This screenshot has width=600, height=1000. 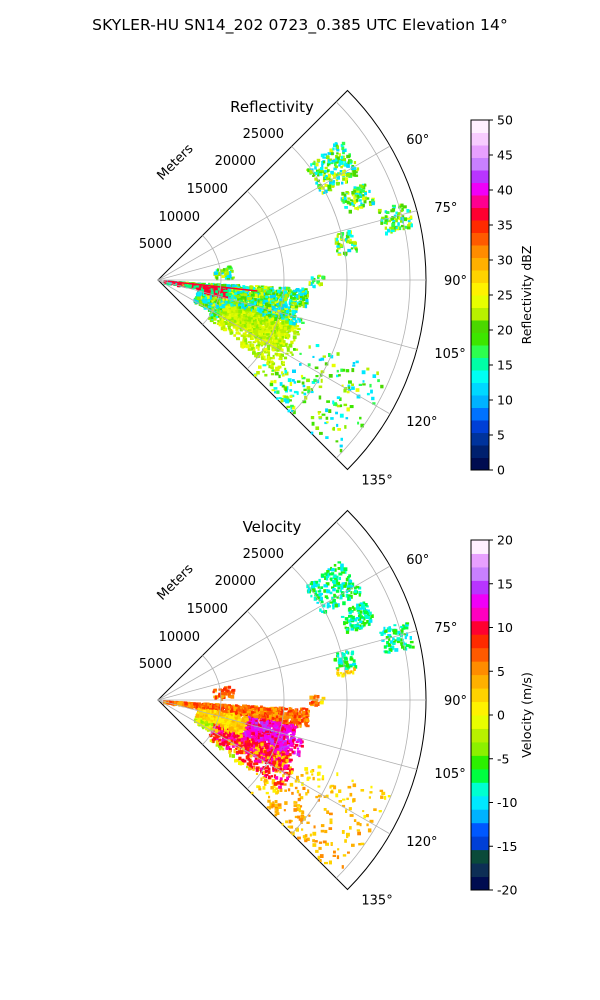 What do you see at coordinates (272, 107) in the screenshot?
I see `panel-title: Reflectivity` at bounding box center [272, 107].